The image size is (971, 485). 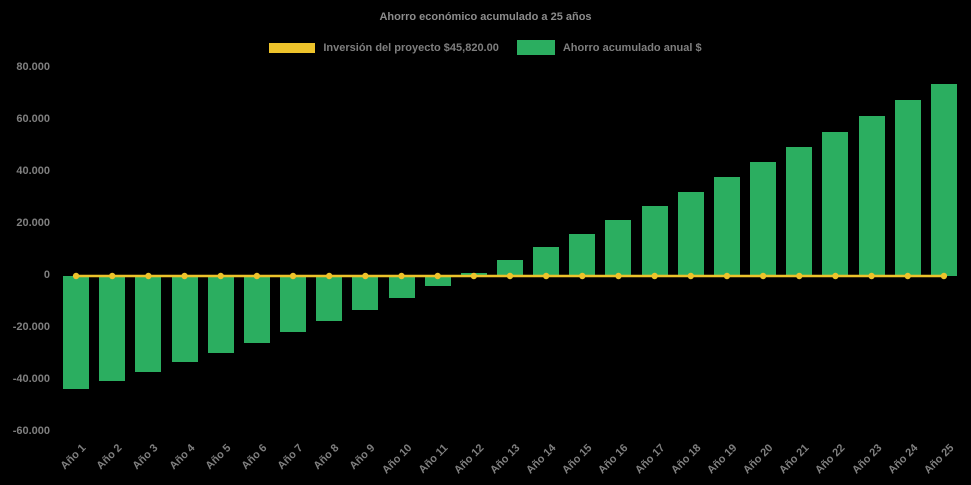 I want to click on y-tick-label: 60.000, so click(x=33, y=119).